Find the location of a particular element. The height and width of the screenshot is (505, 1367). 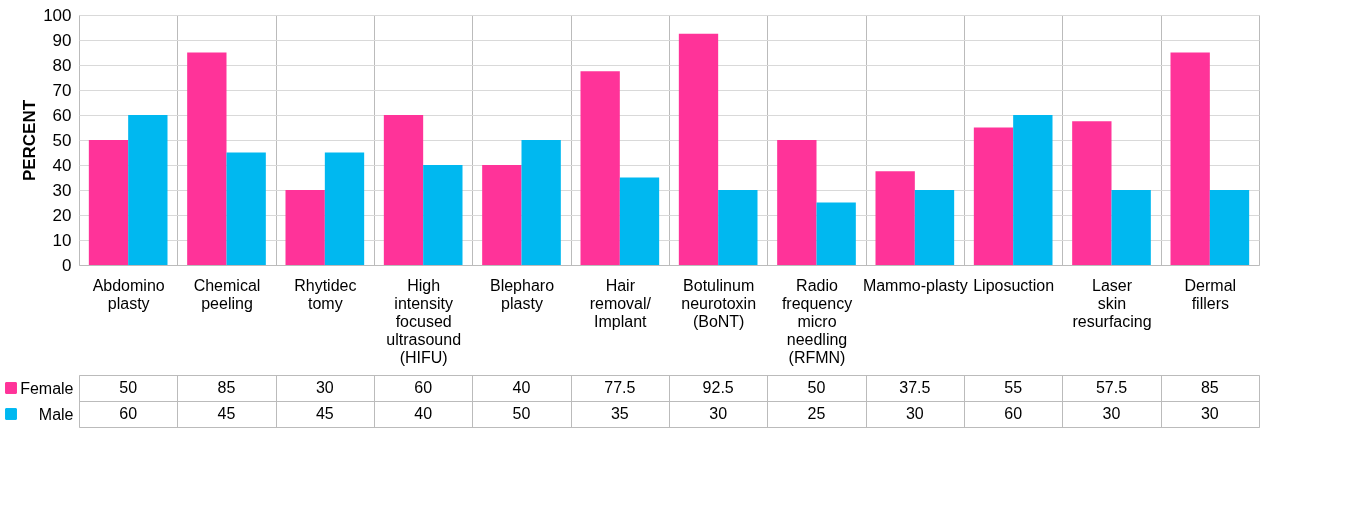

y-tick-label: 10 is located at coordinates (62, 240).